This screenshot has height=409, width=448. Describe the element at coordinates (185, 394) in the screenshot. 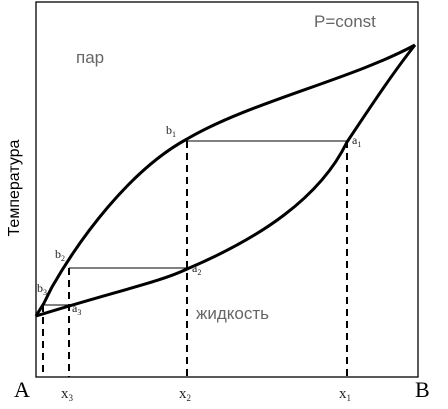

I see `x2-label: x2` at that location.